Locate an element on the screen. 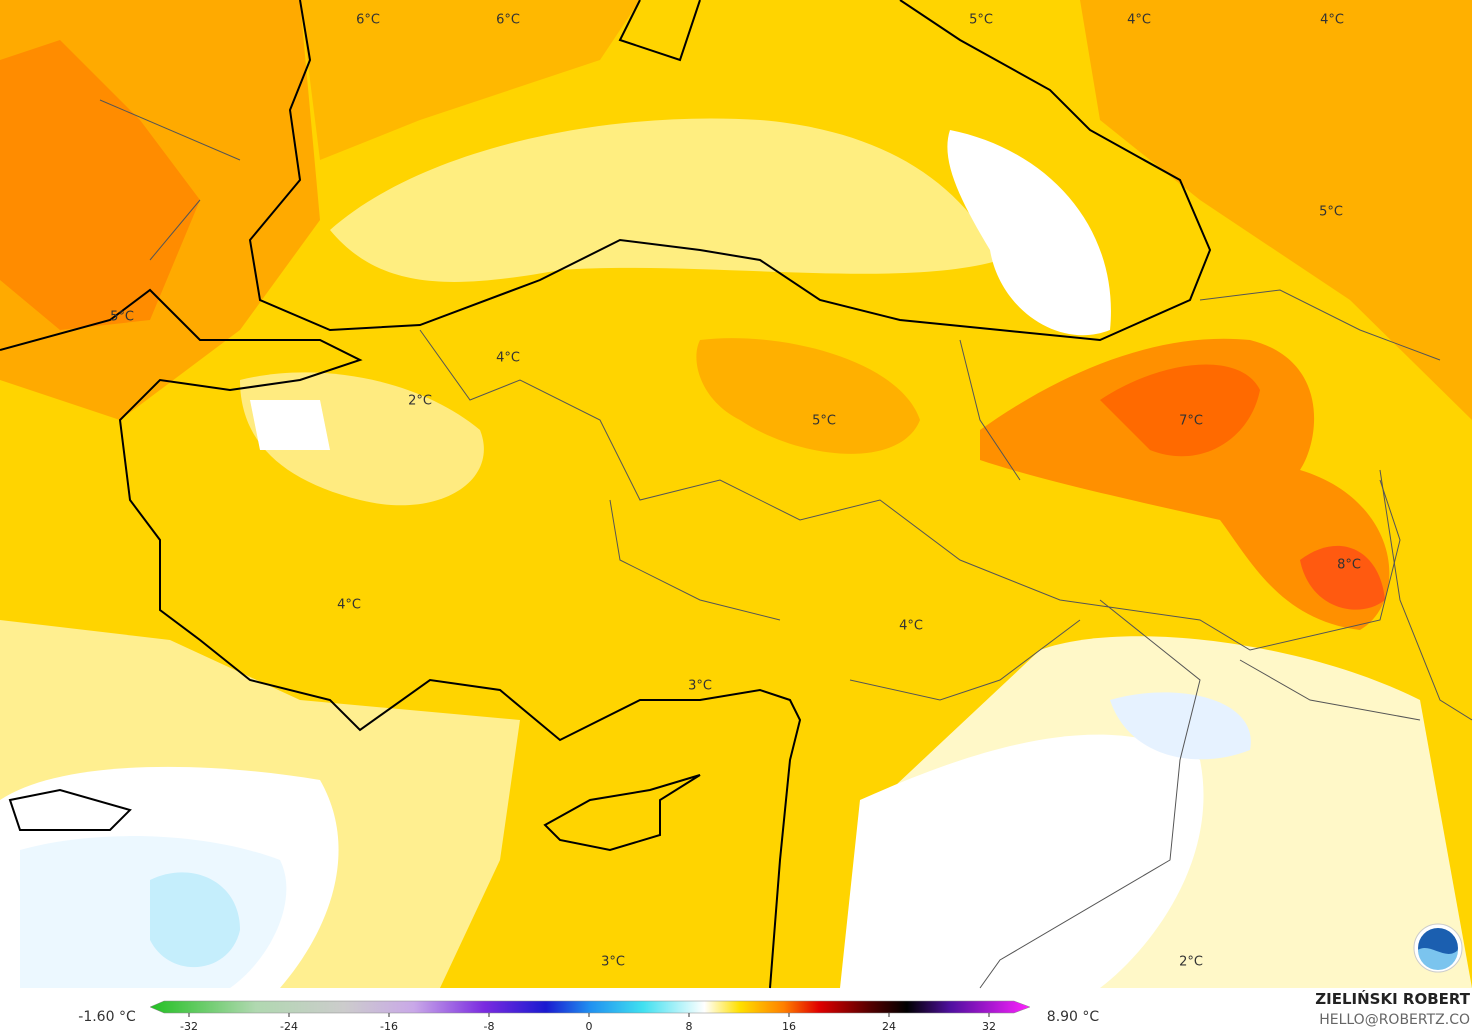 The height and width of the screenshot is (1035, 1472). cool-region is located at coordinates (665, 200).